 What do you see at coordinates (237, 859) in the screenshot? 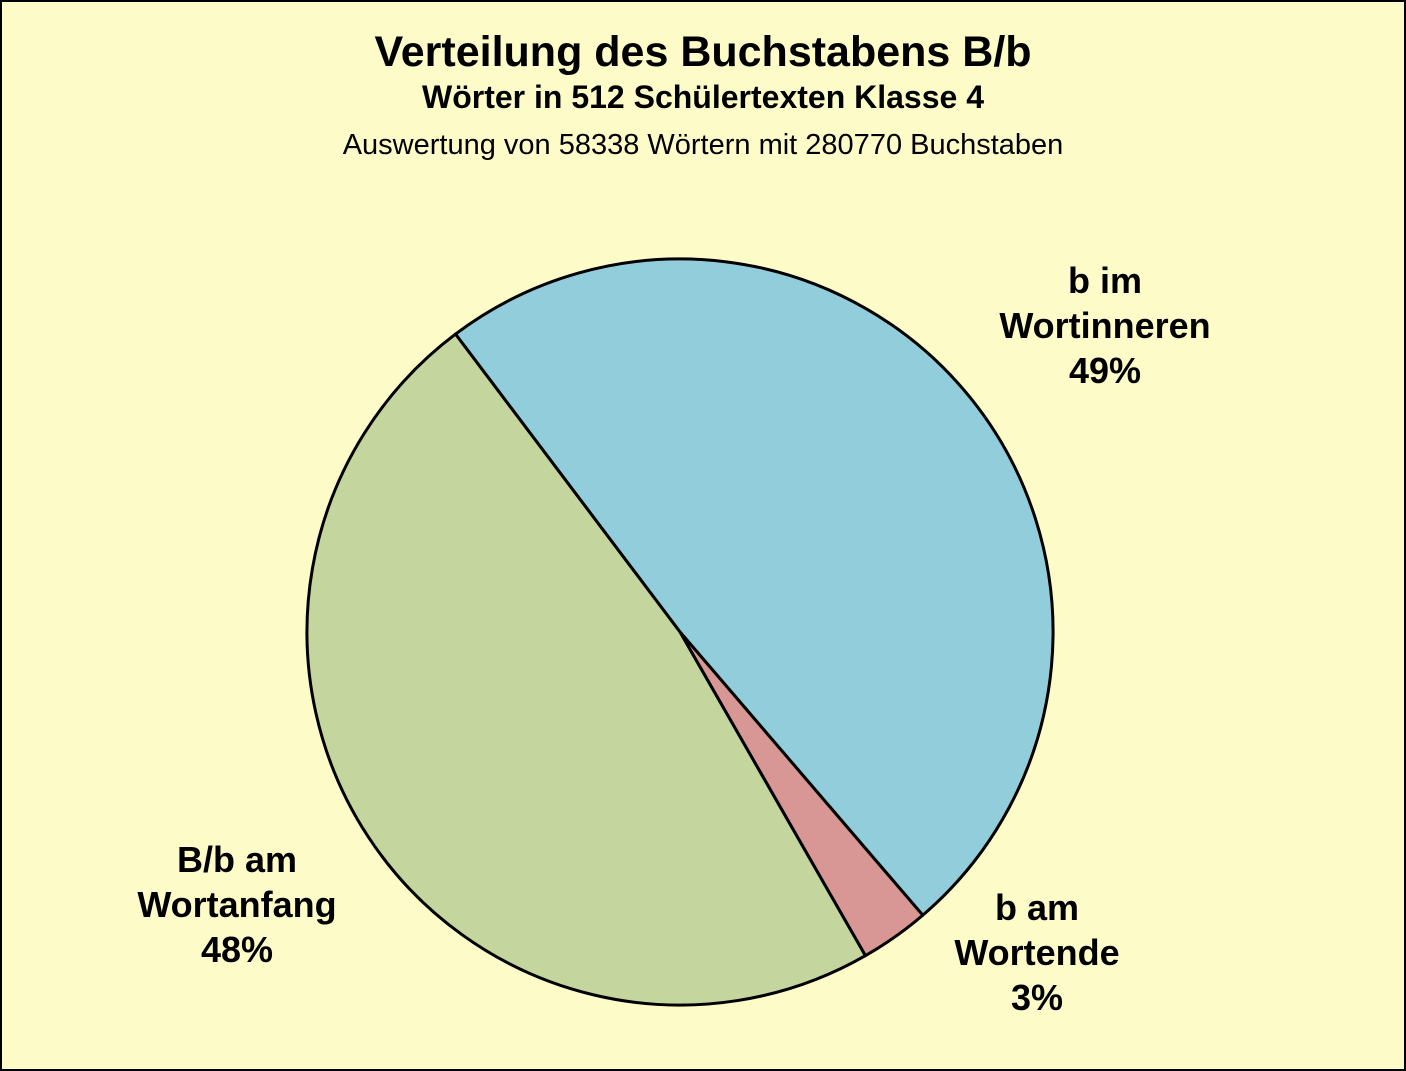
I see `slice-label-line: B/b am` at bounding box center [237, 859].